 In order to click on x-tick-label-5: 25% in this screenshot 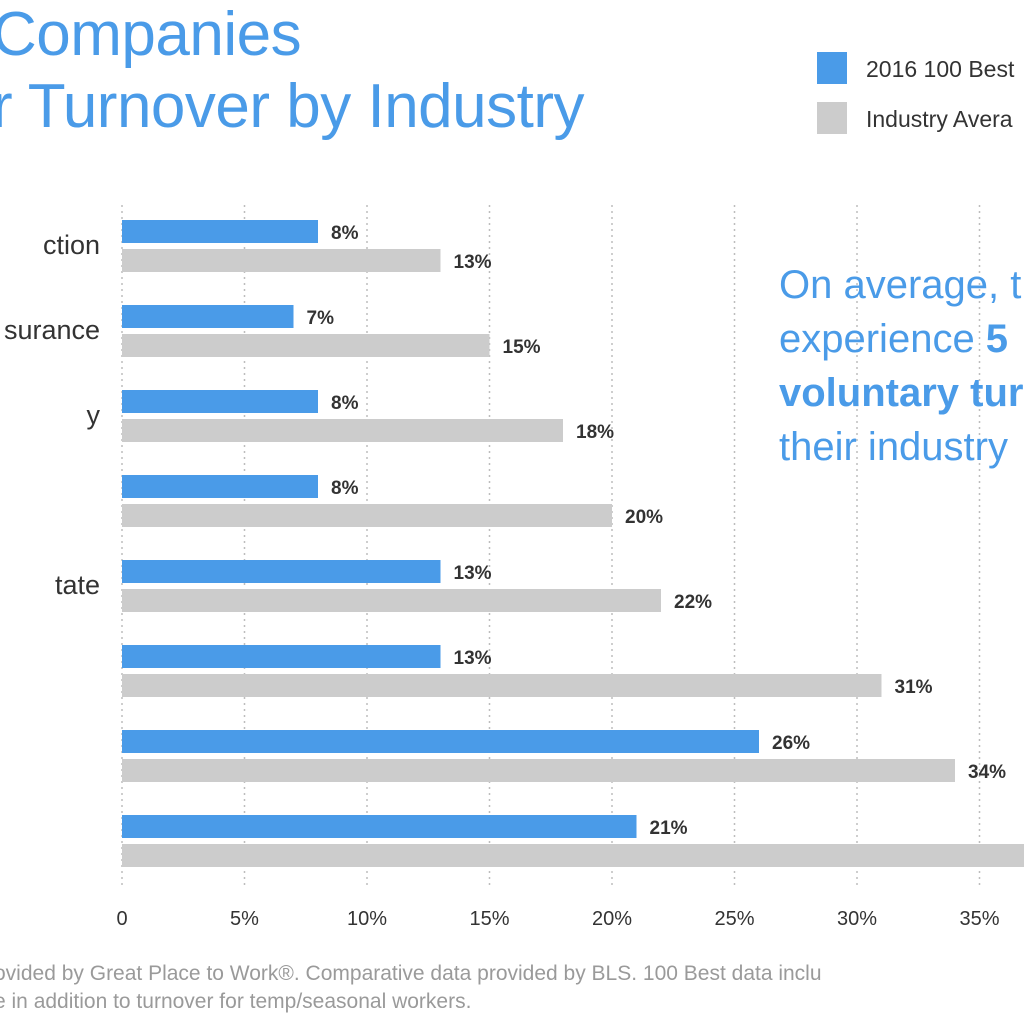, I will do `click(734, 919)`.